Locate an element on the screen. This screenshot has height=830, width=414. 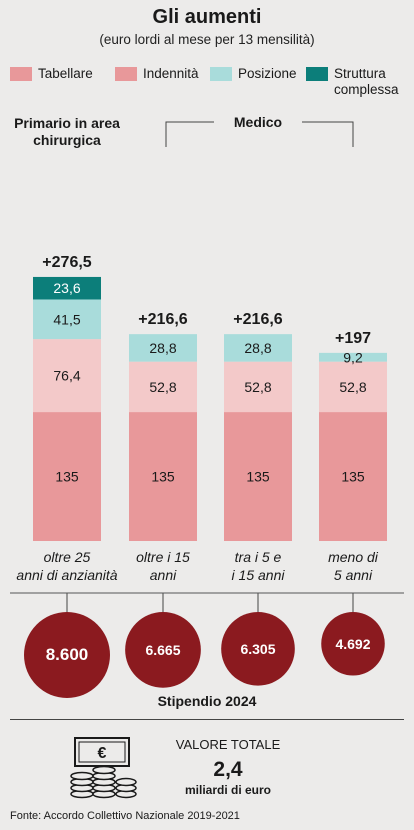
legend-label: Tabellare is located at coordinates (65, 73).